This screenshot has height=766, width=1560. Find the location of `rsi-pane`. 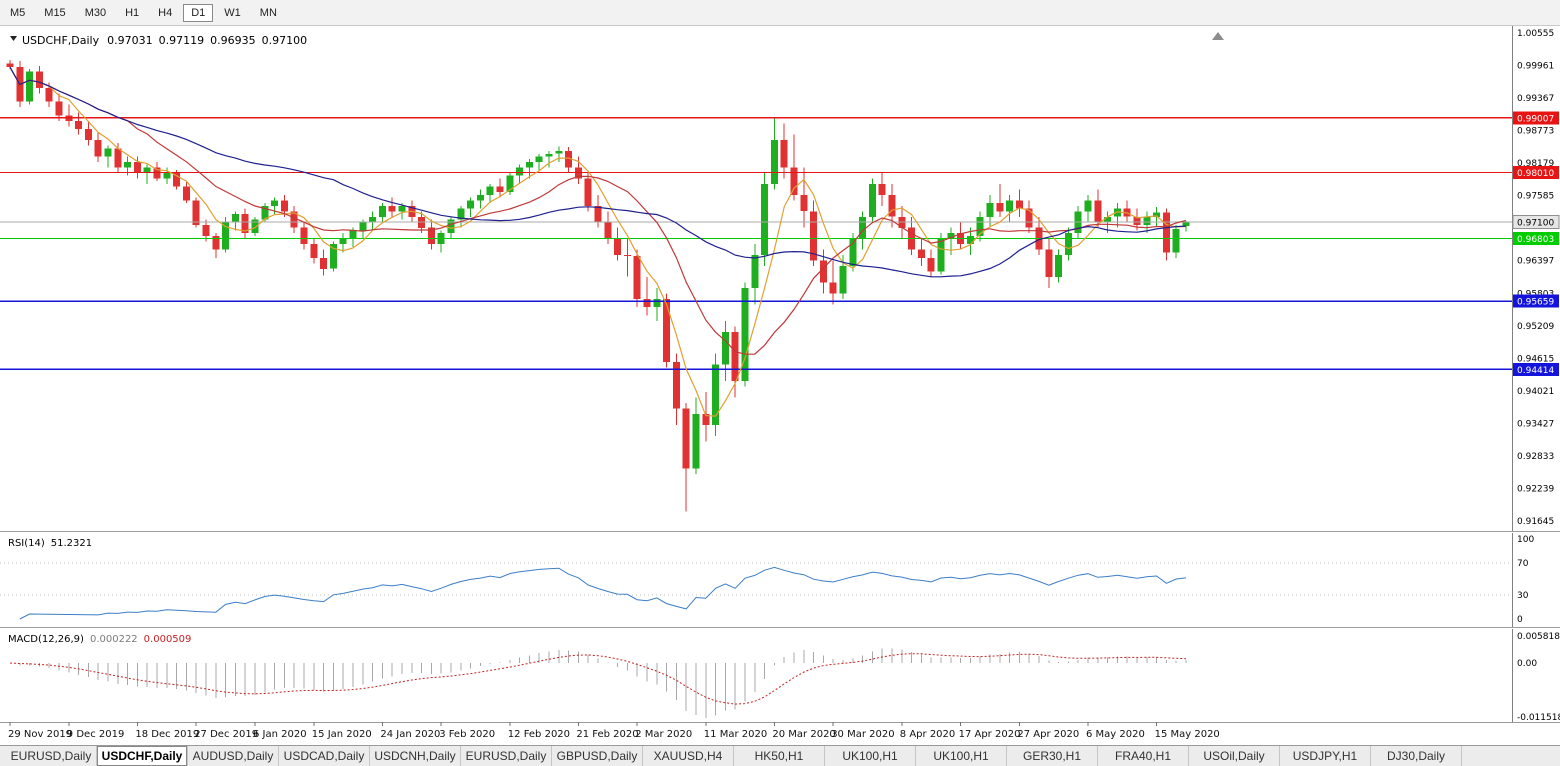

rsi-pane is located at coordinates (756, 591).